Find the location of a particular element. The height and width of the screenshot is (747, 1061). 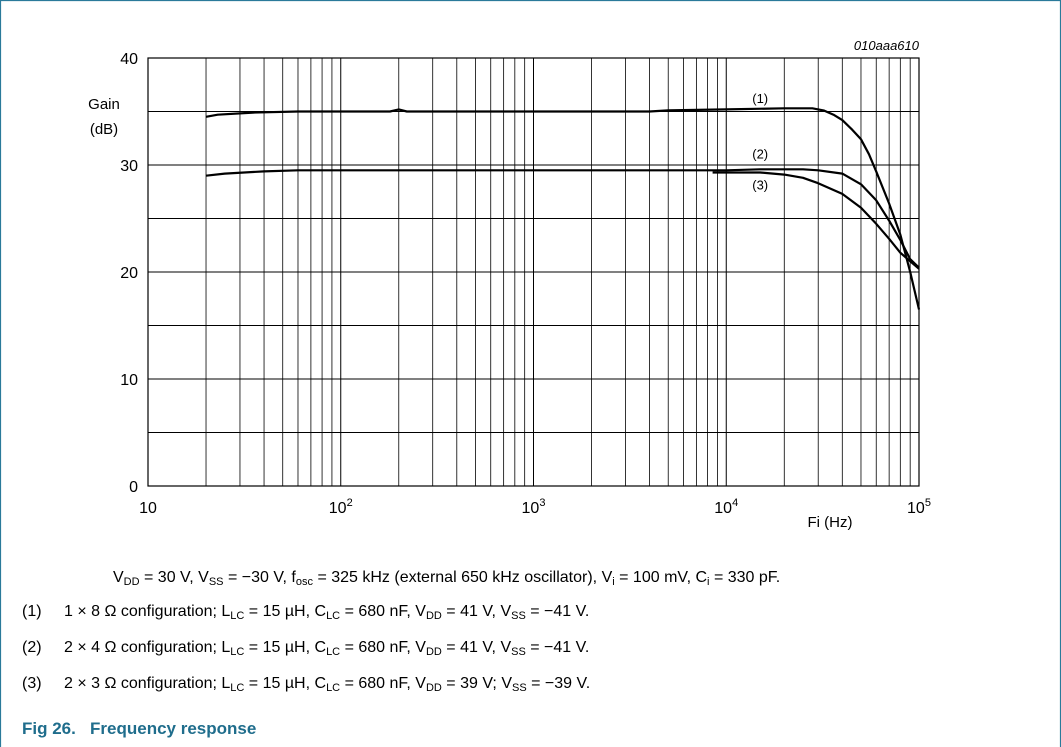

y-tick-label: 0 is located at coordinates (133, 487).